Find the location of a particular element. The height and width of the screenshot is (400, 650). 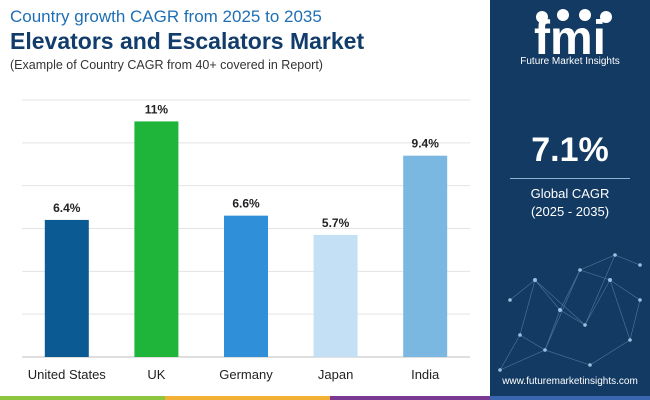

cagr-value: 7.1% is located at coordinates (570, 150).